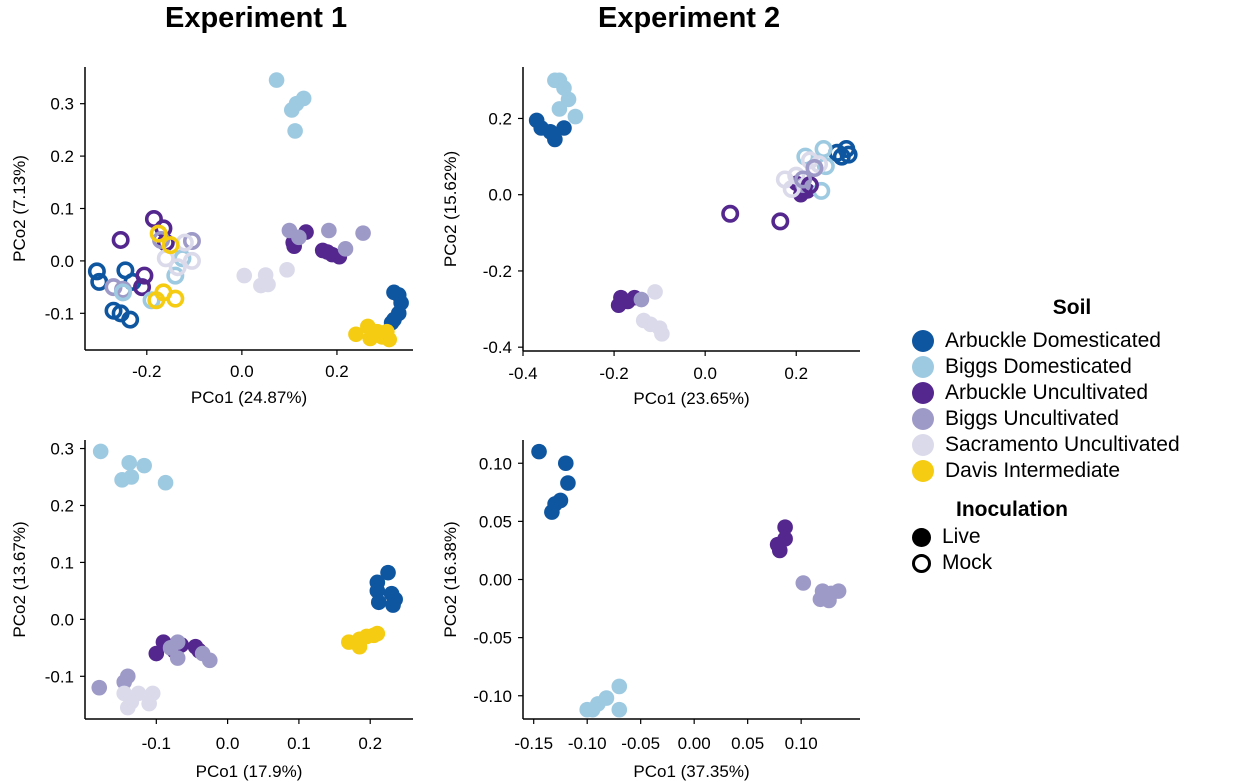  I want to click on legend-swatch-biggs-domesticated, so click(923, 367).